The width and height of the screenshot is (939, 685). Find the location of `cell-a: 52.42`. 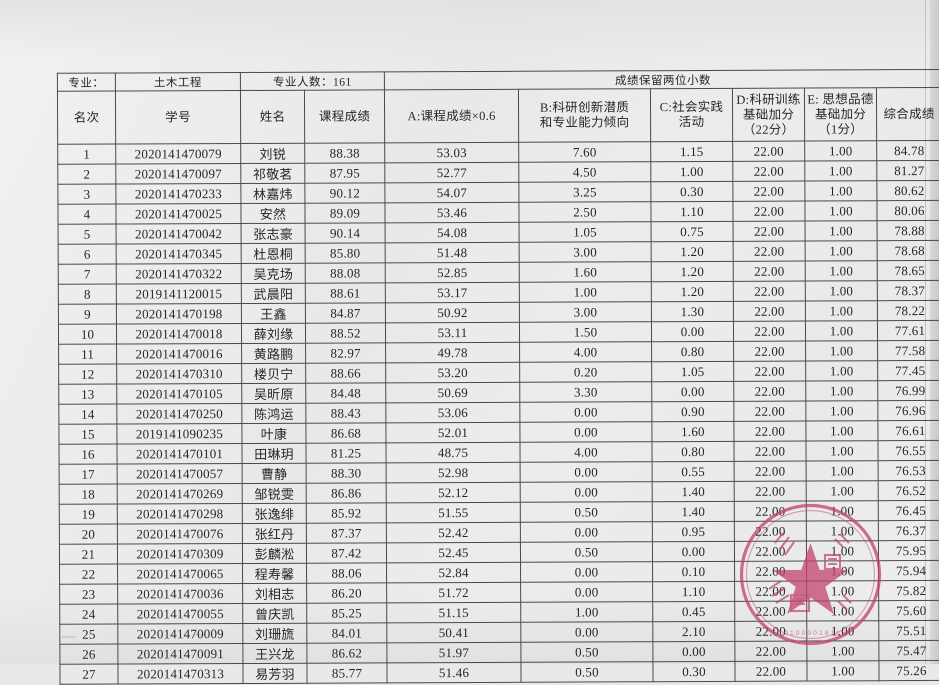

cell-a: 52.42 is located at coordinates (453, 532).